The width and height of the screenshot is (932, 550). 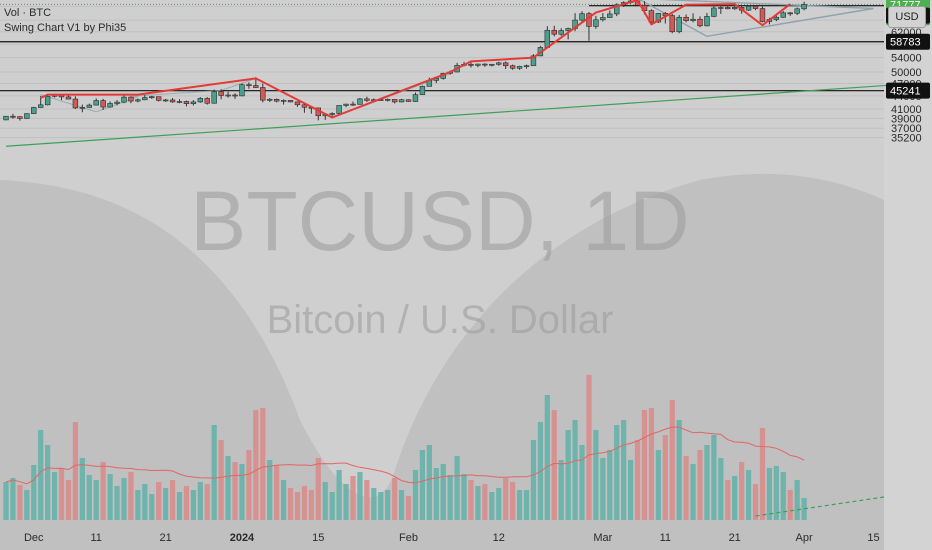 I want to click on volume-legend: Vol · BTC, so click(x=28, y=13).